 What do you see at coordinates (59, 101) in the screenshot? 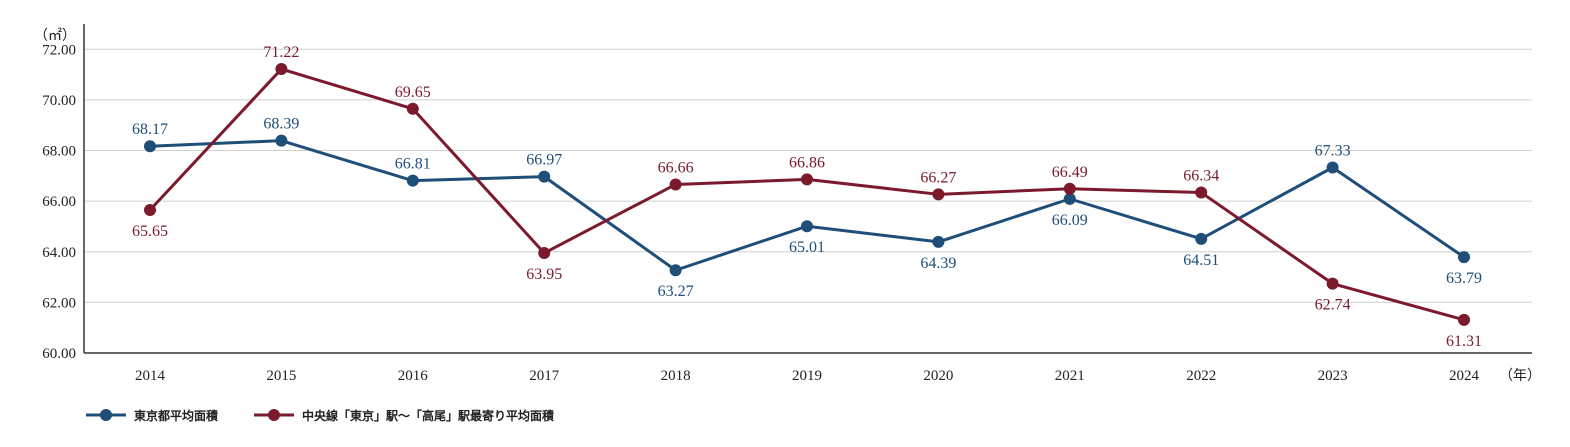
I see `y-tick-label: 70.00` at bounding box center [59, 101].